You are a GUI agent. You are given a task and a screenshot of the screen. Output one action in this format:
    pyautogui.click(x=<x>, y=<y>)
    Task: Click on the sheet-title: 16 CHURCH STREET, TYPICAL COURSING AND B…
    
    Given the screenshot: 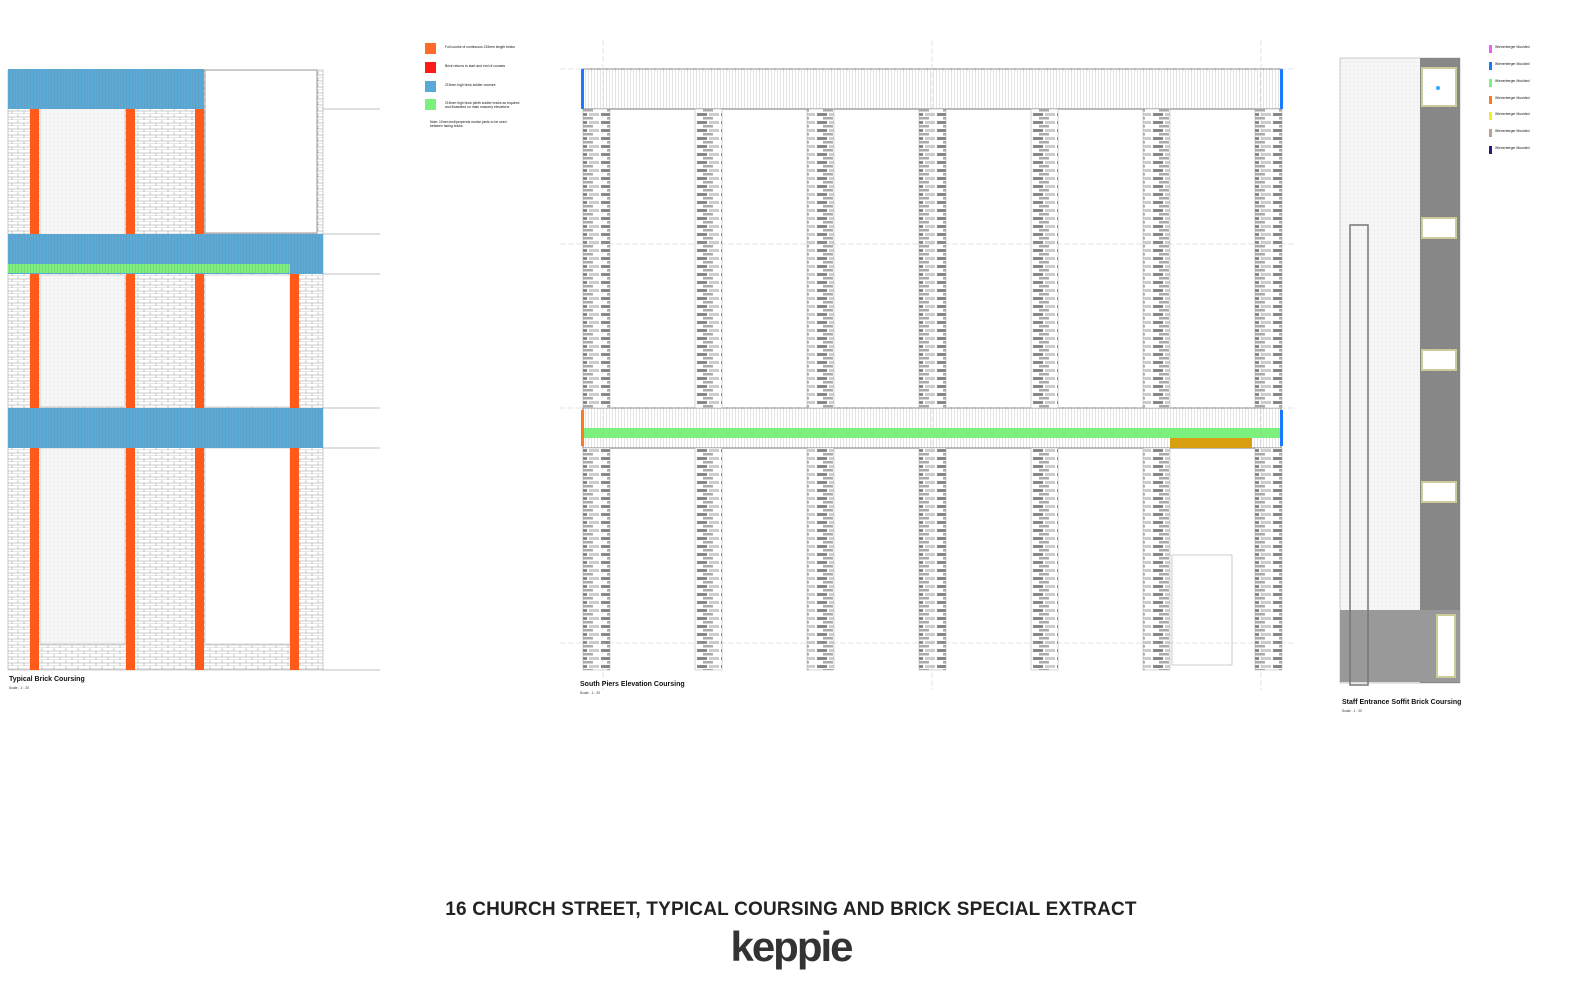 What is the action you would take?
    pyautogui.click(x=791, y=909)
    